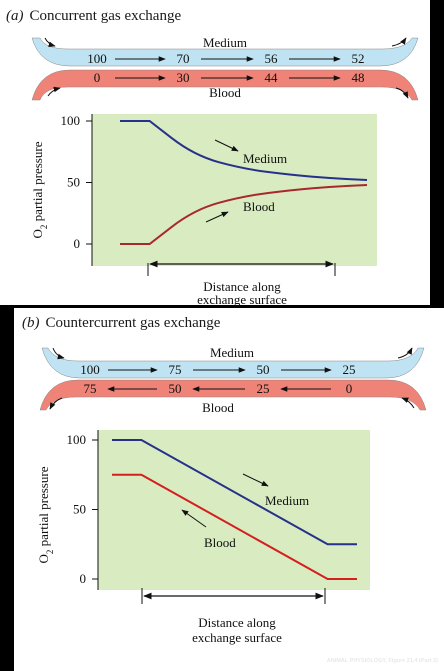  Describe the element at coordinates (229, 77) in the screenshot. I see `panel-a-blood-values: 0 30 44 48` at that location.